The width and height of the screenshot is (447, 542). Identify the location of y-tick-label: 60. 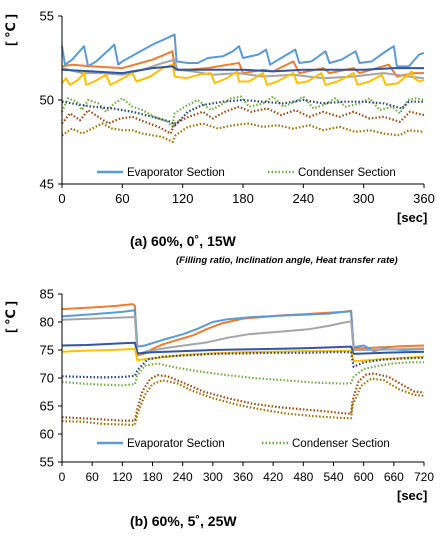
(47, 434).